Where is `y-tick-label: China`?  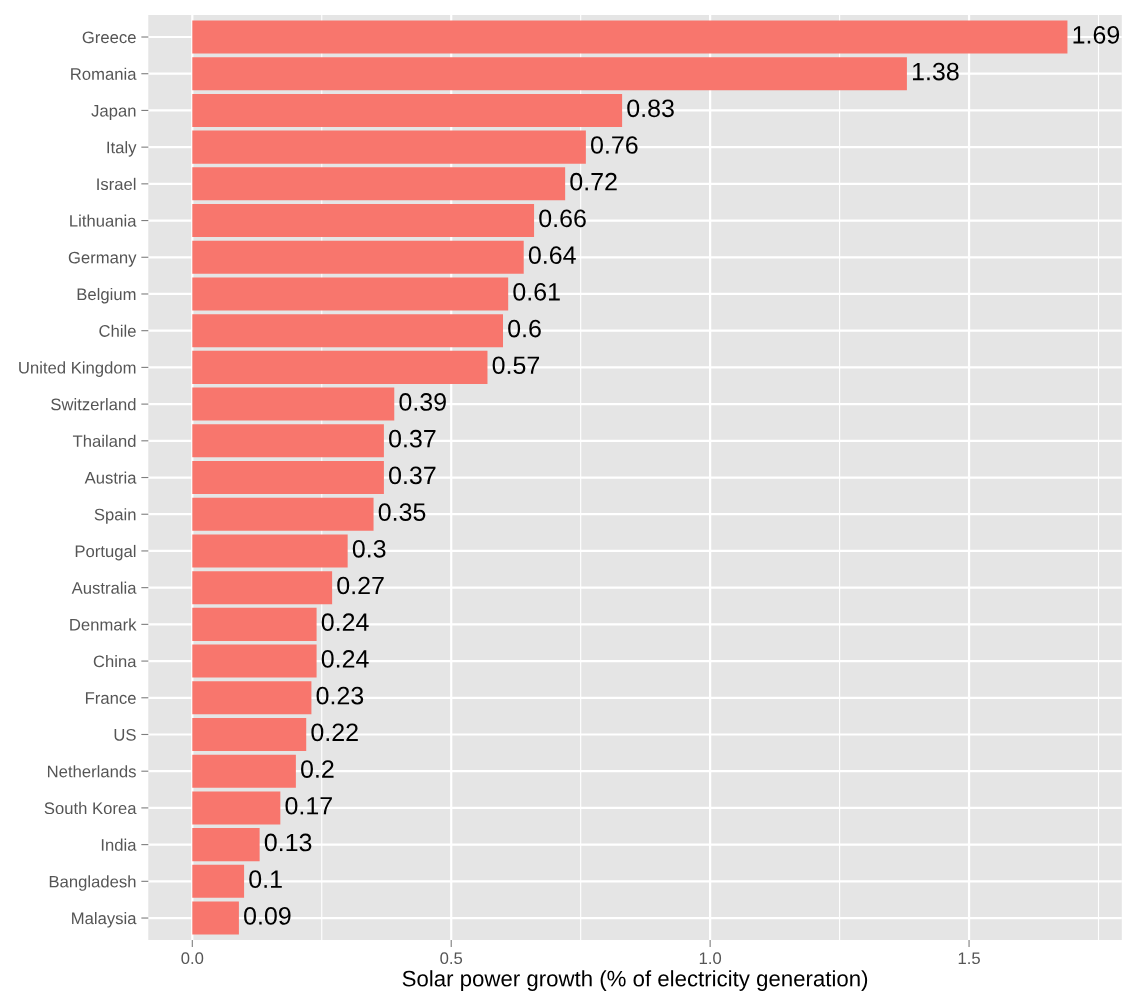 y-tick-label: China is located at coordinates (115, 661).